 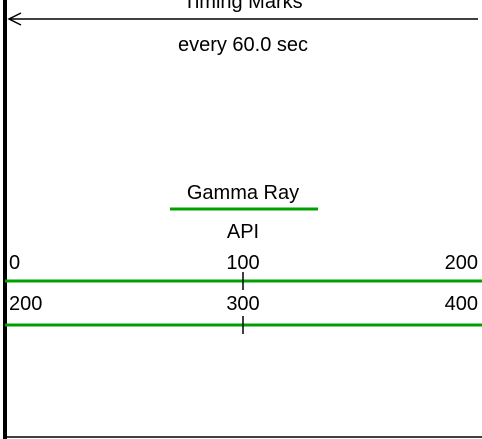 I want to click on scale-left: 0, so click(x=14, y=263).